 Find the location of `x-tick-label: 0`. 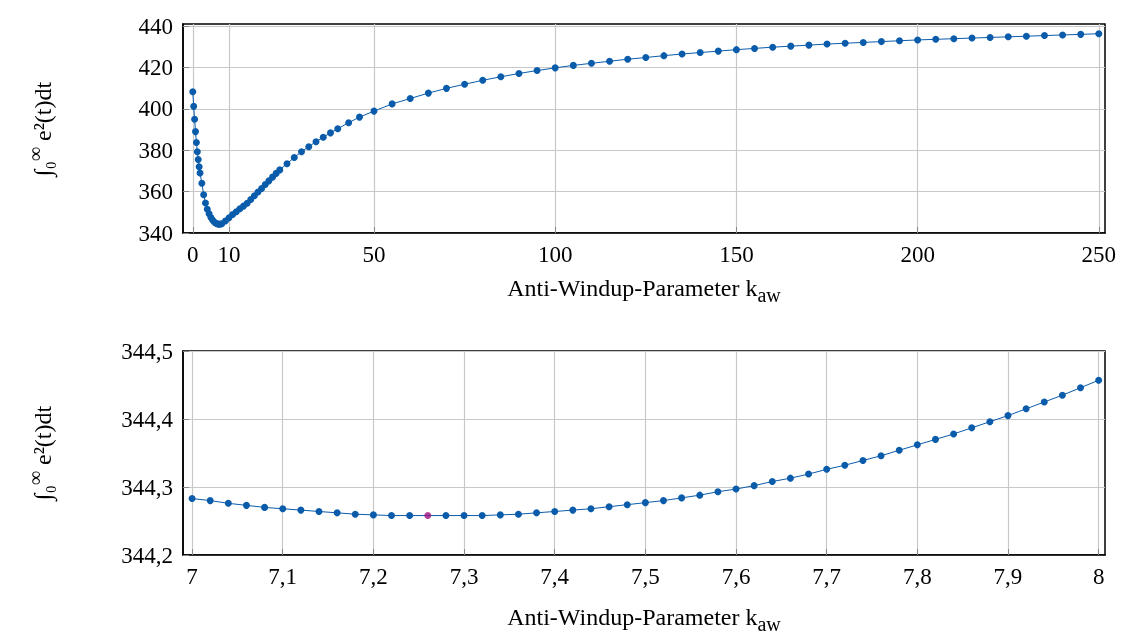

x-tick-label: 0 is located at coordinates (193, 254).